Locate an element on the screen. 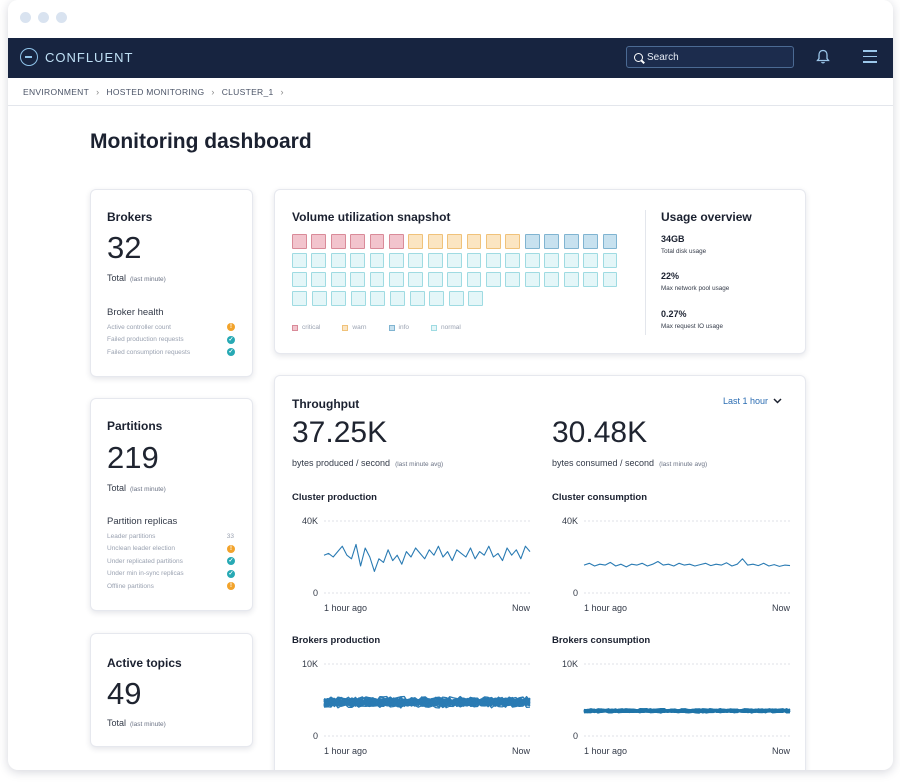  active-topics-card: Active topics 49 Total (last minute) is located at coordinates (171, 690).